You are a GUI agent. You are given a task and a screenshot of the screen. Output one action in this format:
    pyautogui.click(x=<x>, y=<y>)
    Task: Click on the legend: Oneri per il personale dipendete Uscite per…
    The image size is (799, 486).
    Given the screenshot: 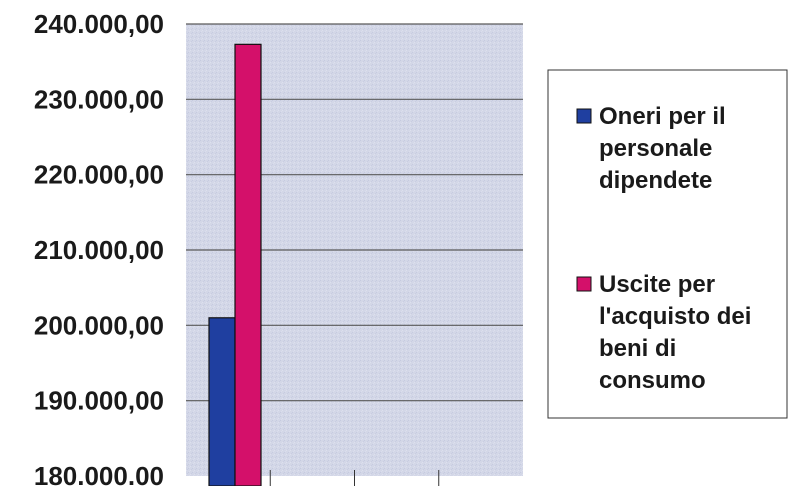 What is the action you would take?
    pyautogui.click(x=663, y=248)
    